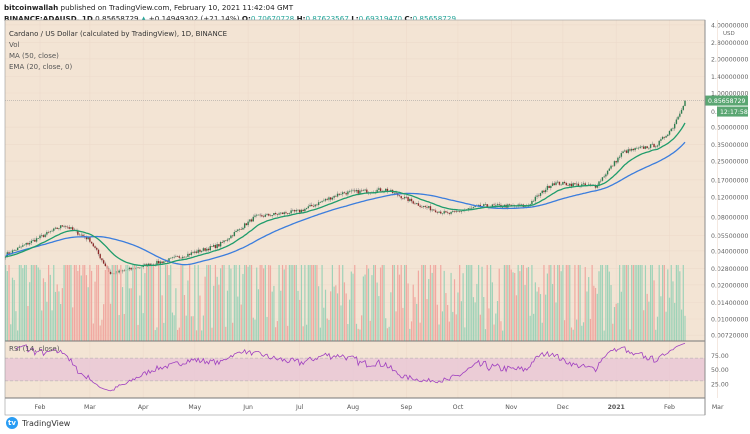 The height and width of the screenshot is (434, 750). Describe the element at coordinates (31, 7) in the screenshot. I see `author: bitcoinwallah` at that location.